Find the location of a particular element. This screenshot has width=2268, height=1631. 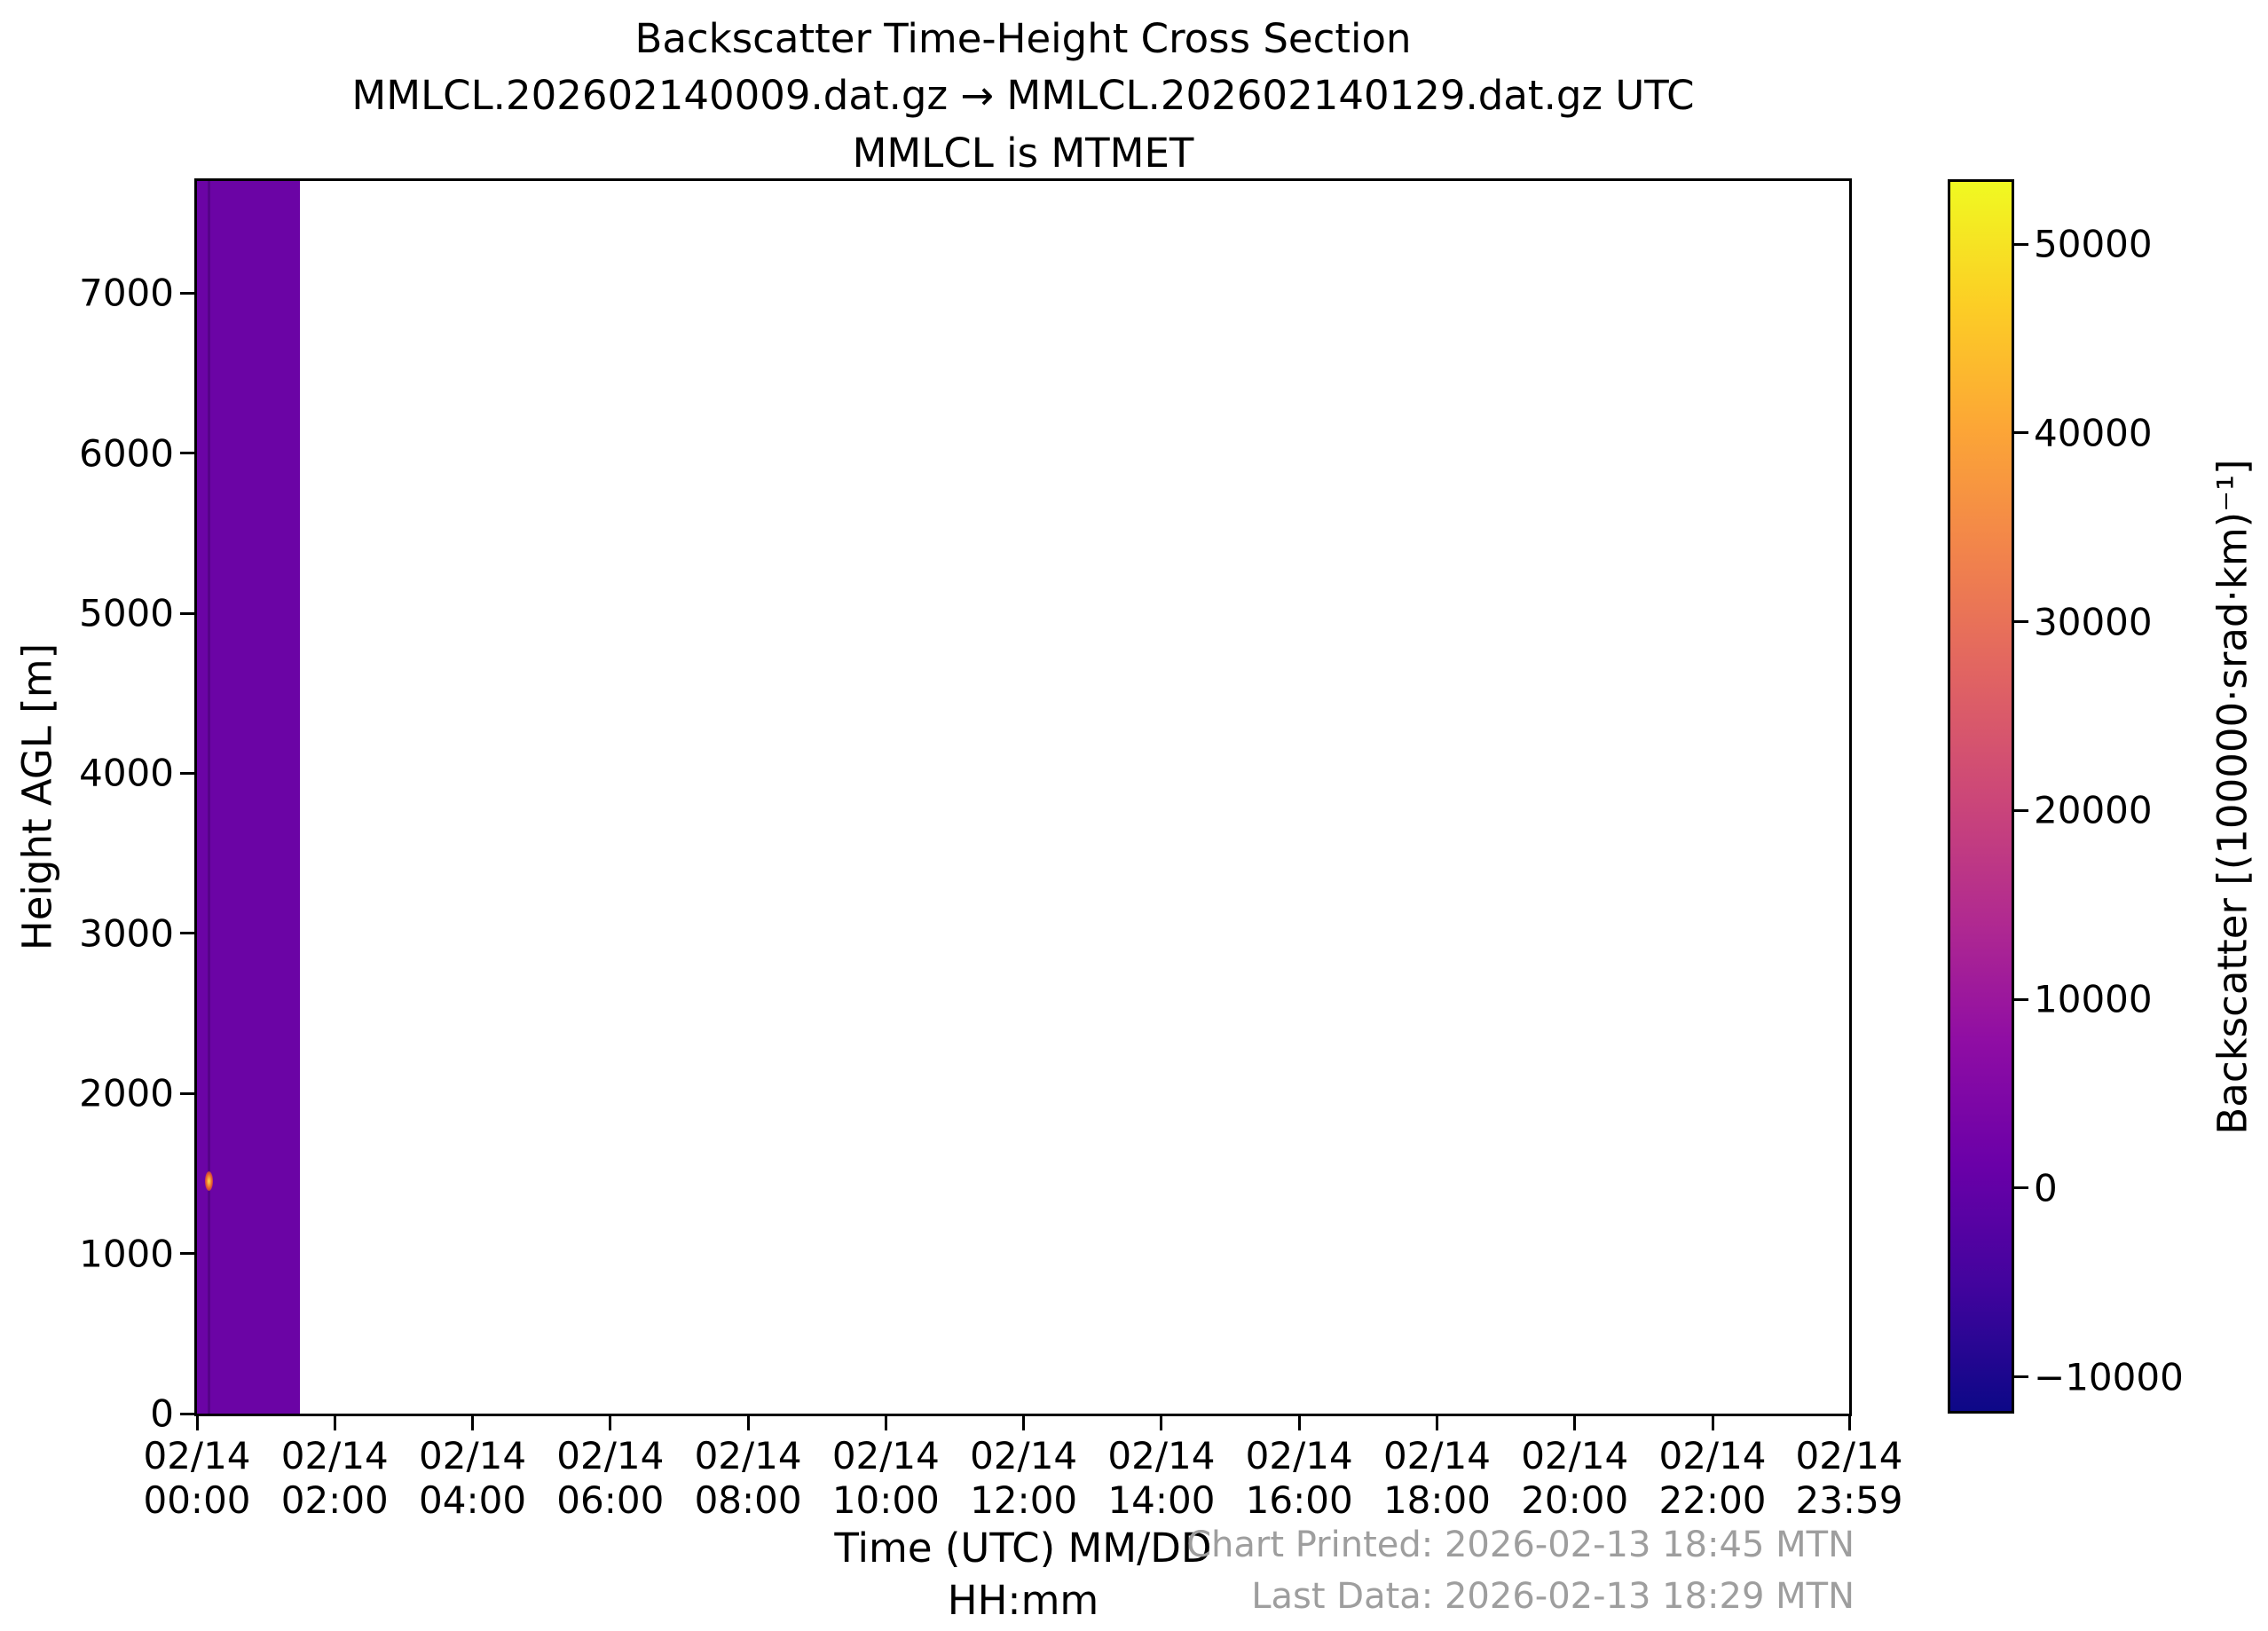

y-tick-label: 5000 is located at coordinates (126, 613).